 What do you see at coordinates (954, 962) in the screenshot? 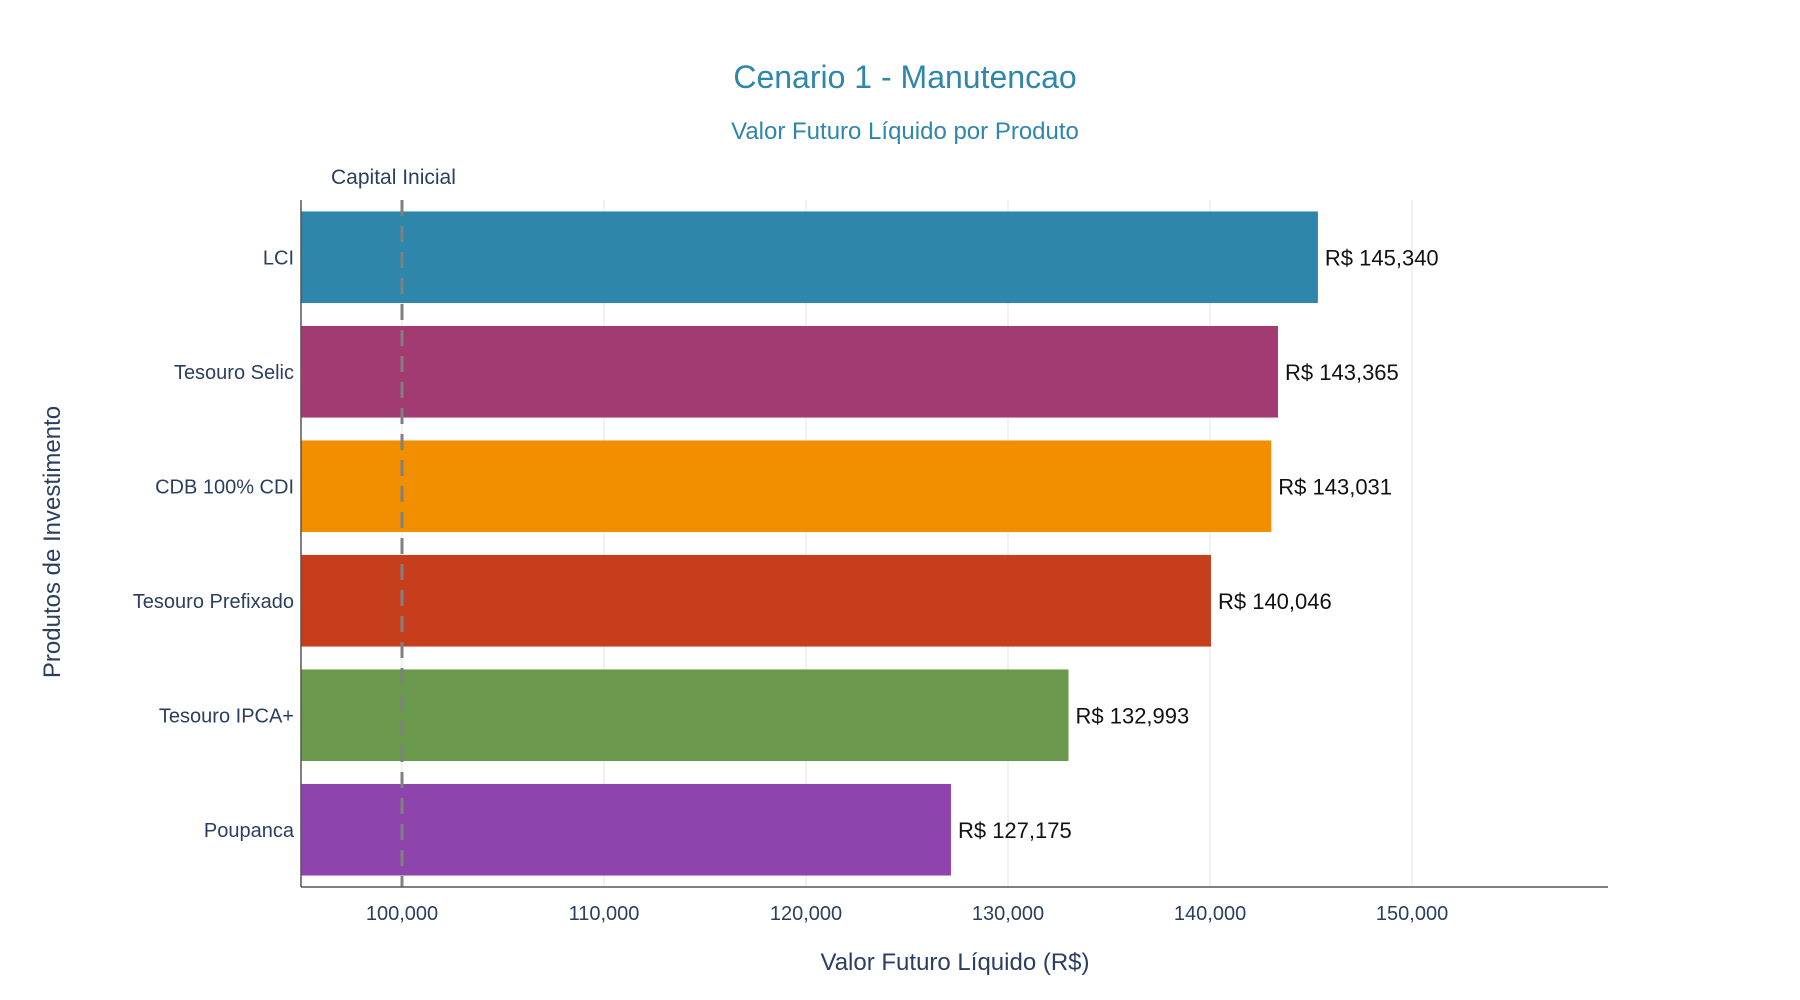
I see `x-axis-title: Valor Futuro Líquido (R$)` at bounding box center [954, 962].